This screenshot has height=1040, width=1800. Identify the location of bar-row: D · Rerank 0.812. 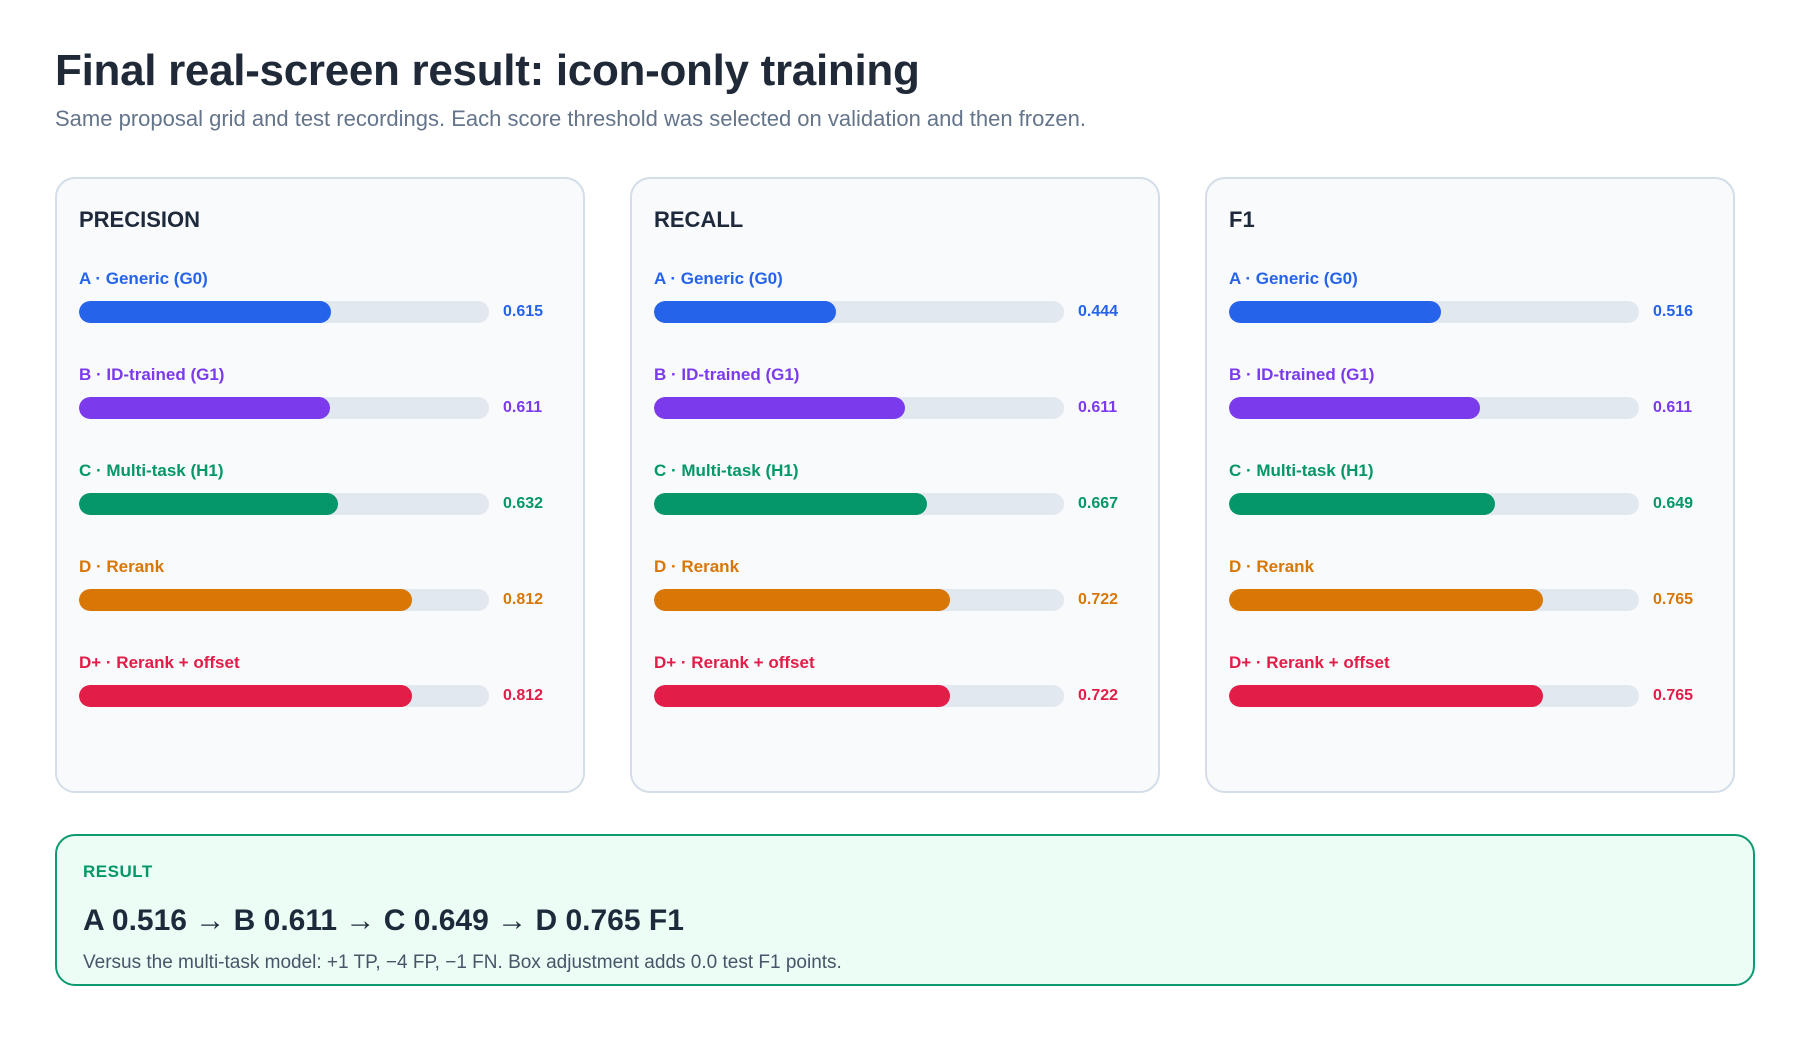
(320, 605).